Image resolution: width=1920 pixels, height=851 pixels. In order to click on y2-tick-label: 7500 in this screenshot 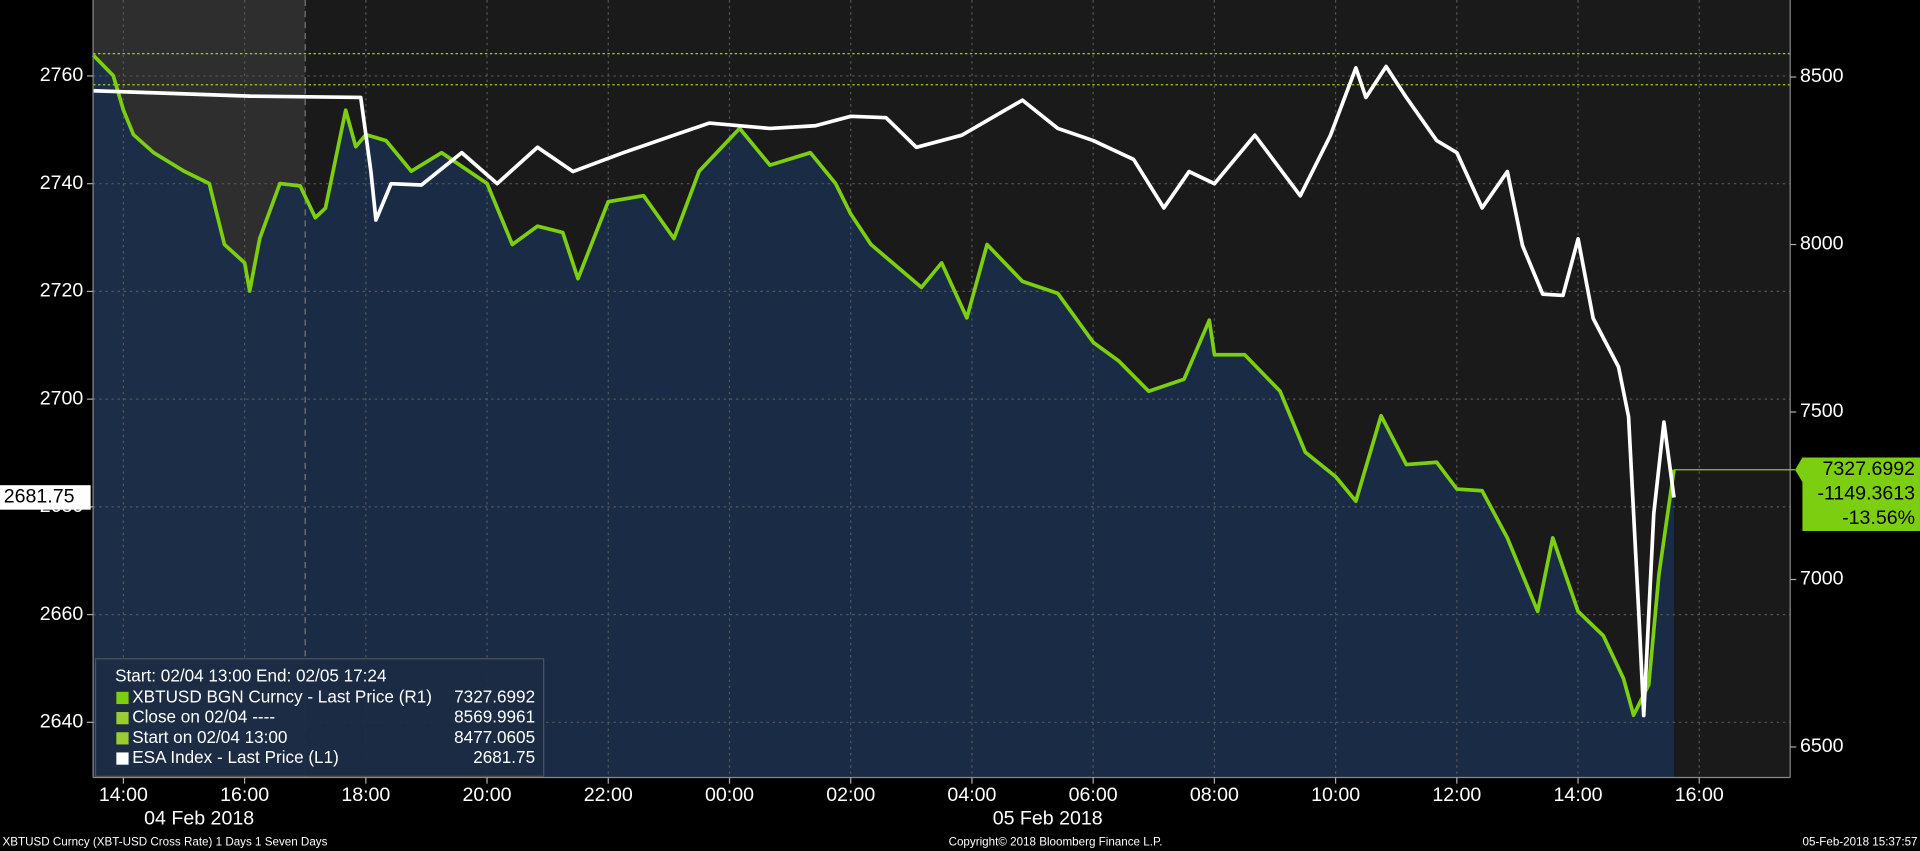, I will do `click(1822, 411)`.